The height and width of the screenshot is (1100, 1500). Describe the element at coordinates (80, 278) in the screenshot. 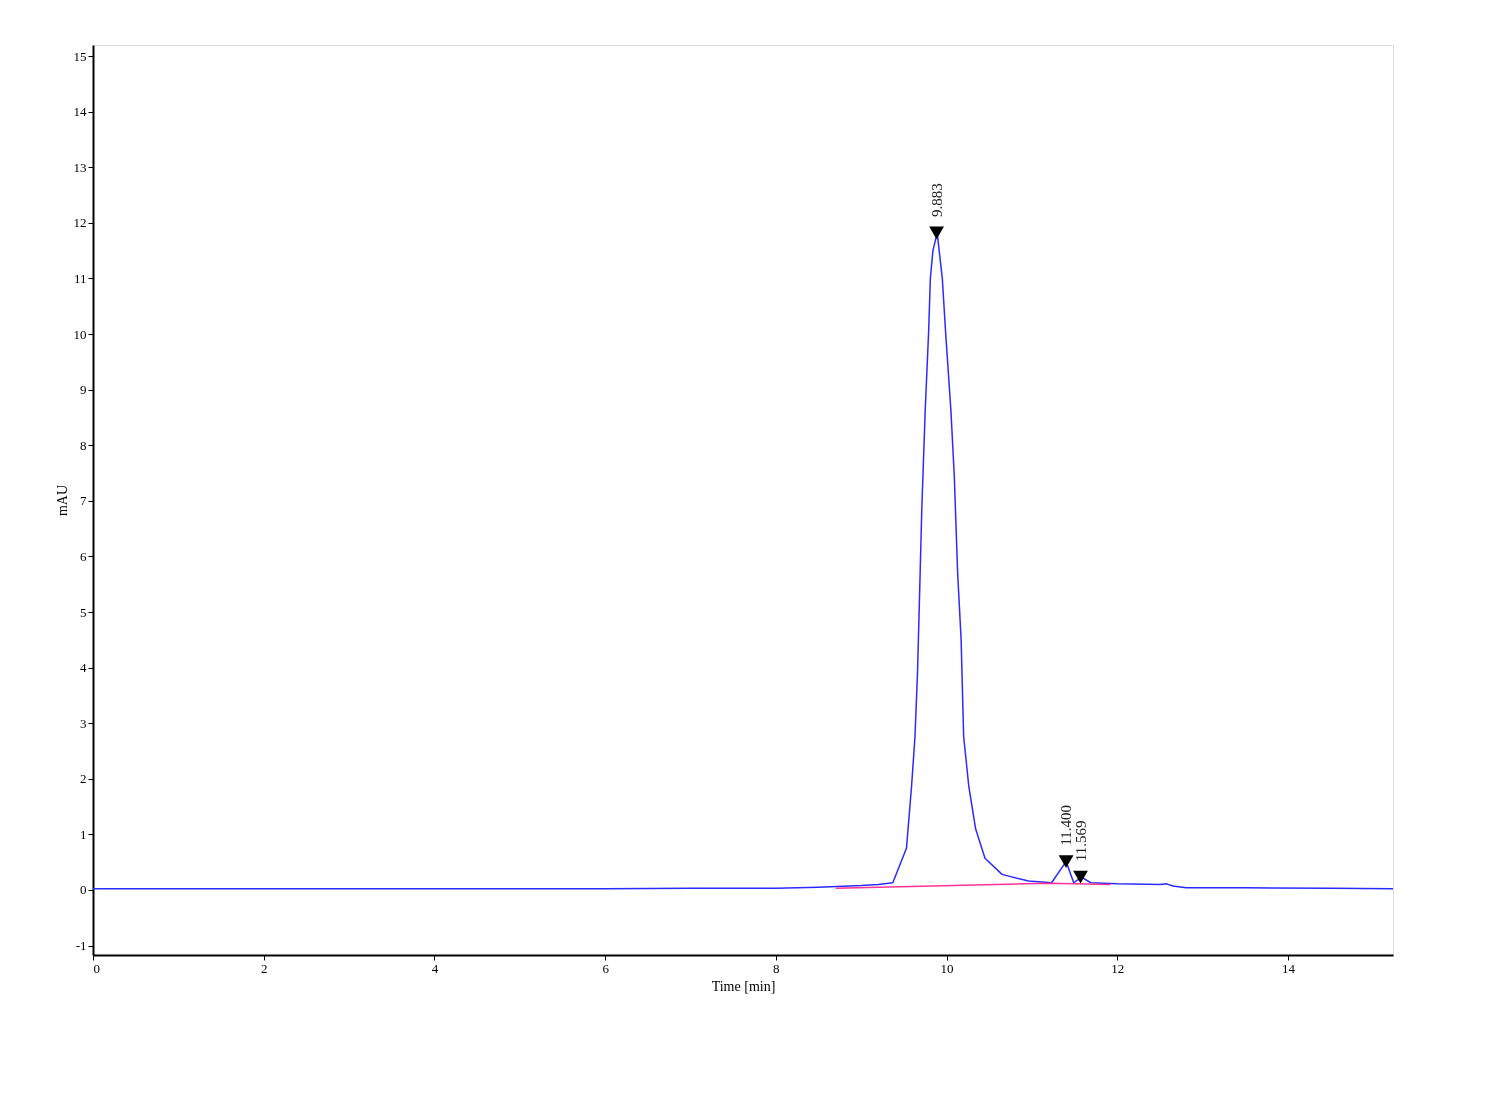

I see `y-tick-label: 11` at that location.